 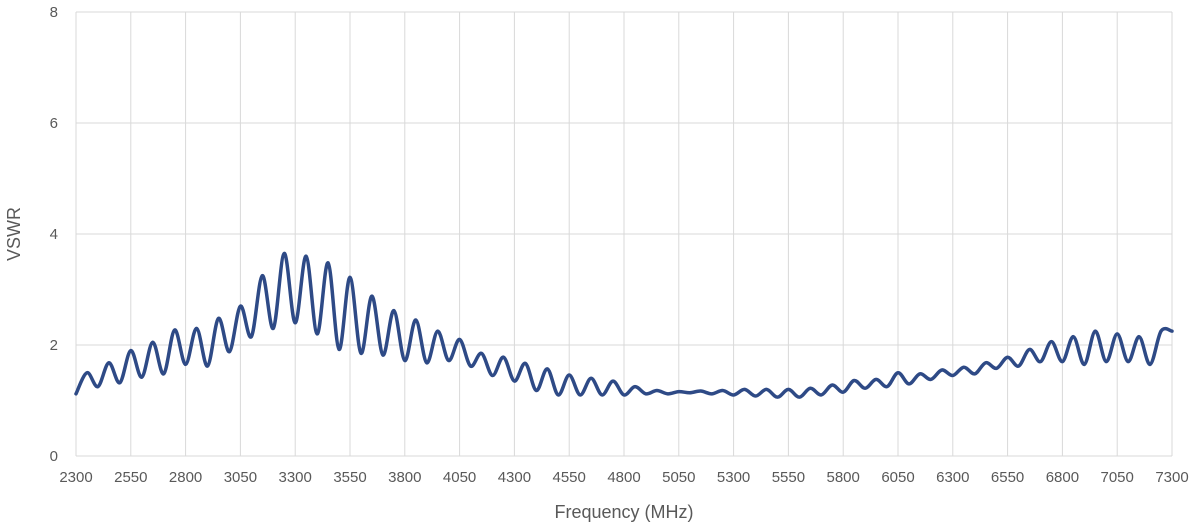 I want to click on y-tick-label: 4, so click(x=54, y=234).